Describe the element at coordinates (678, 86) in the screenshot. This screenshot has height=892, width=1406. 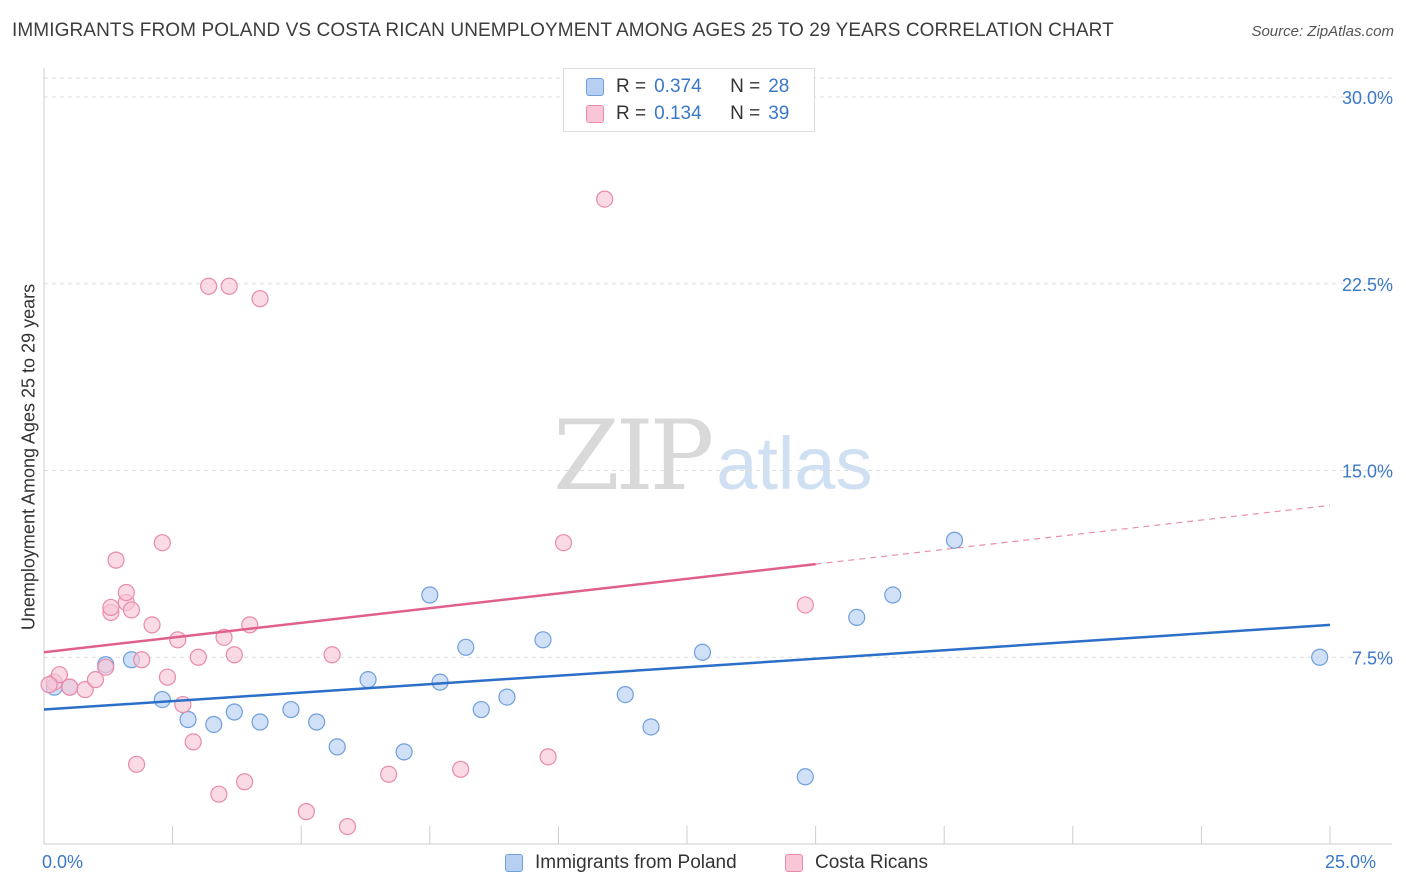
I see `r-value: 0.374` at that location.